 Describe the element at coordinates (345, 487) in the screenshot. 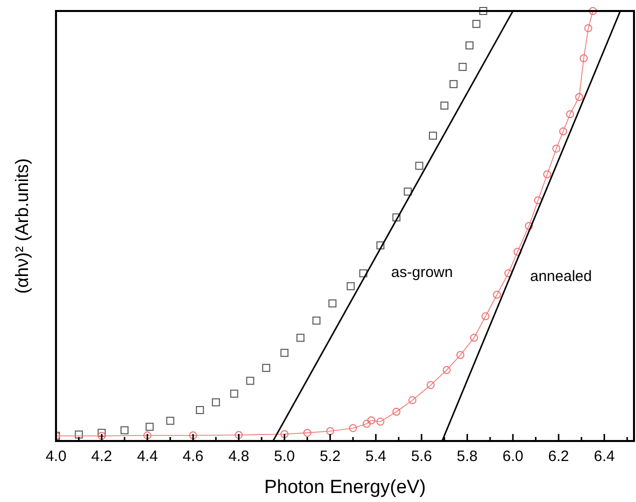

I see `x-axis-title: Photon Energy(eV)` at that location.